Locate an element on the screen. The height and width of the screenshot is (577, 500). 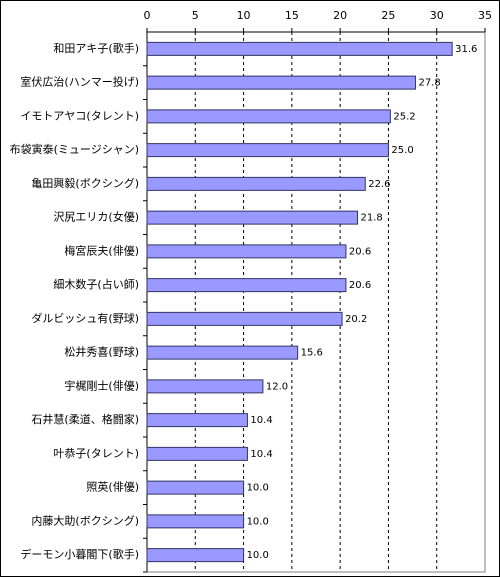
y-tick-label: 亀田興毅(ボクシング) is located at coordinates (85, 183).